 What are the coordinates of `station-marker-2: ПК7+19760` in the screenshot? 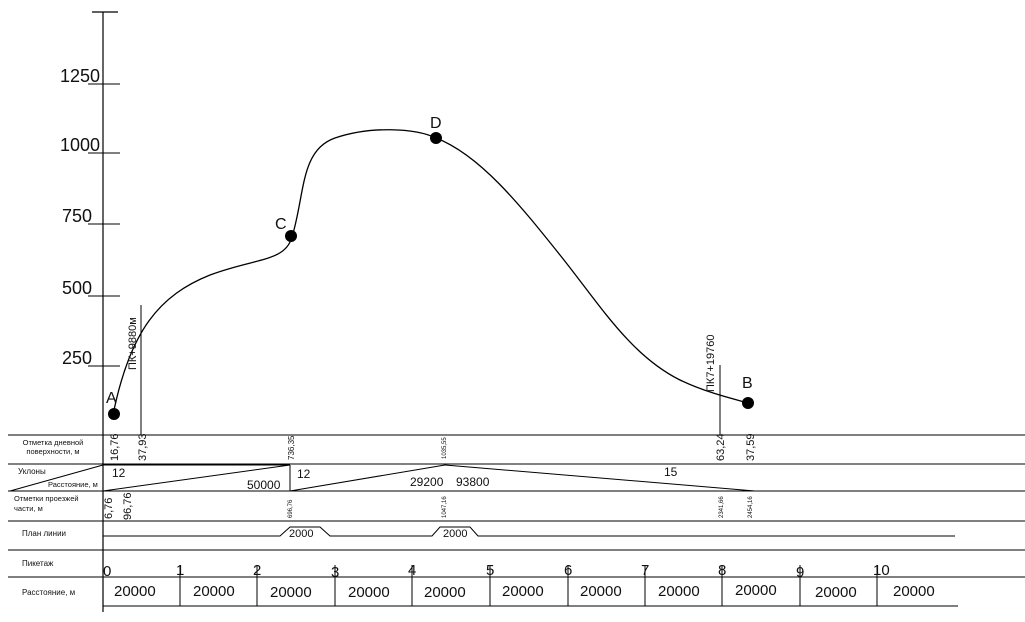 It's located at (713, 385).